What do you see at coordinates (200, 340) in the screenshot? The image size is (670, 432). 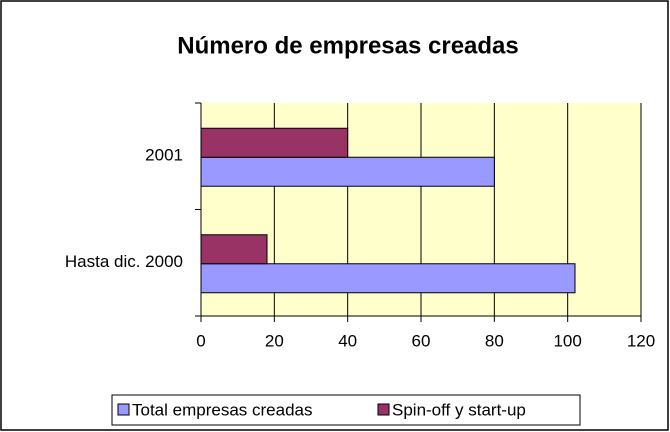 I see `x-tick-label: 0` at bounding box center [200, 340].